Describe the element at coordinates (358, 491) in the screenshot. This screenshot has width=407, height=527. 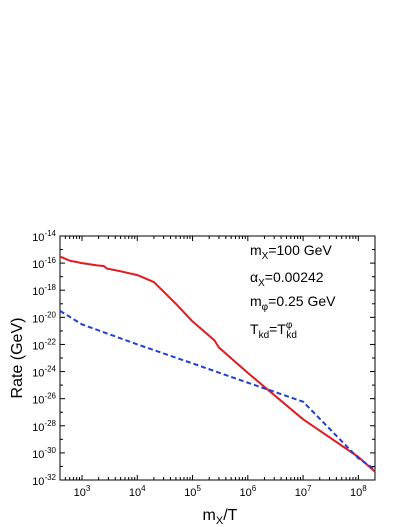
I see `x-tick-label: 10⁸` at that location.